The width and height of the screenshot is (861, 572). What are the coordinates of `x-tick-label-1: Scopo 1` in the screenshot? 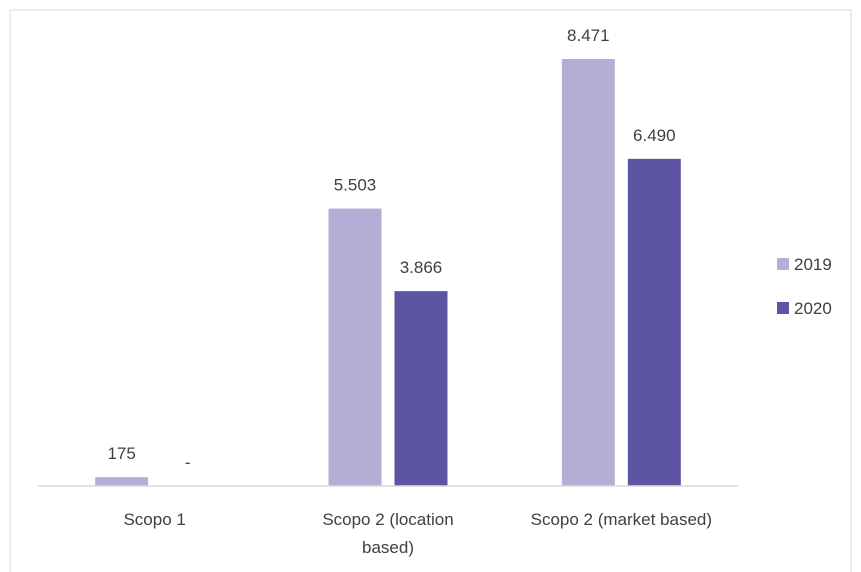 It's located at (154, 519).